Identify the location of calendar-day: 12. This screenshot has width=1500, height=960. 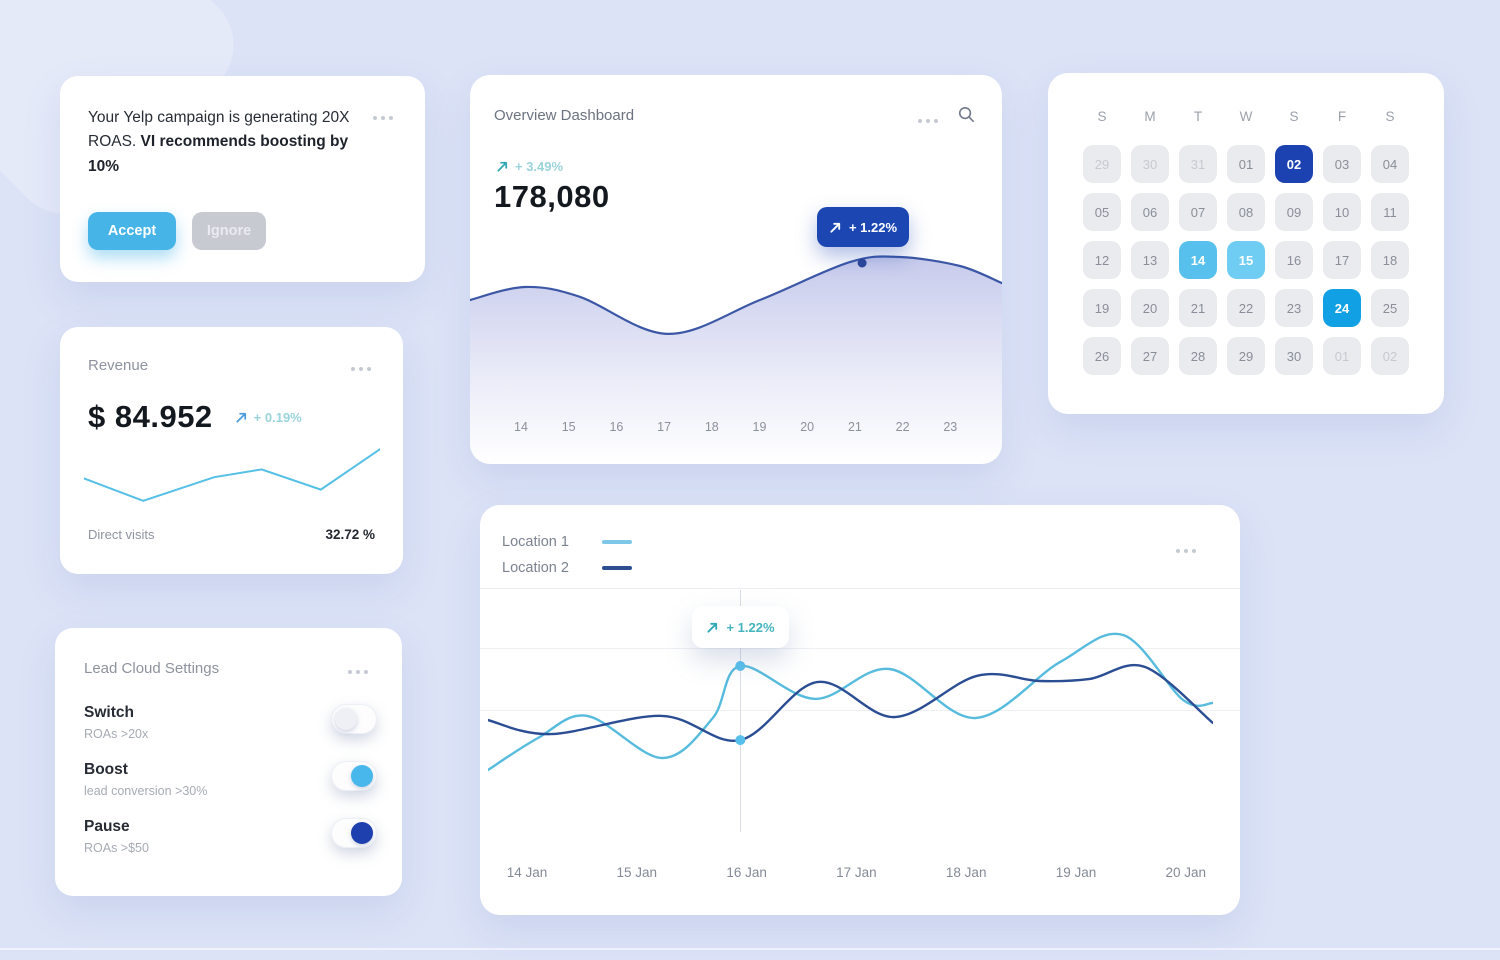
(1102, 260).